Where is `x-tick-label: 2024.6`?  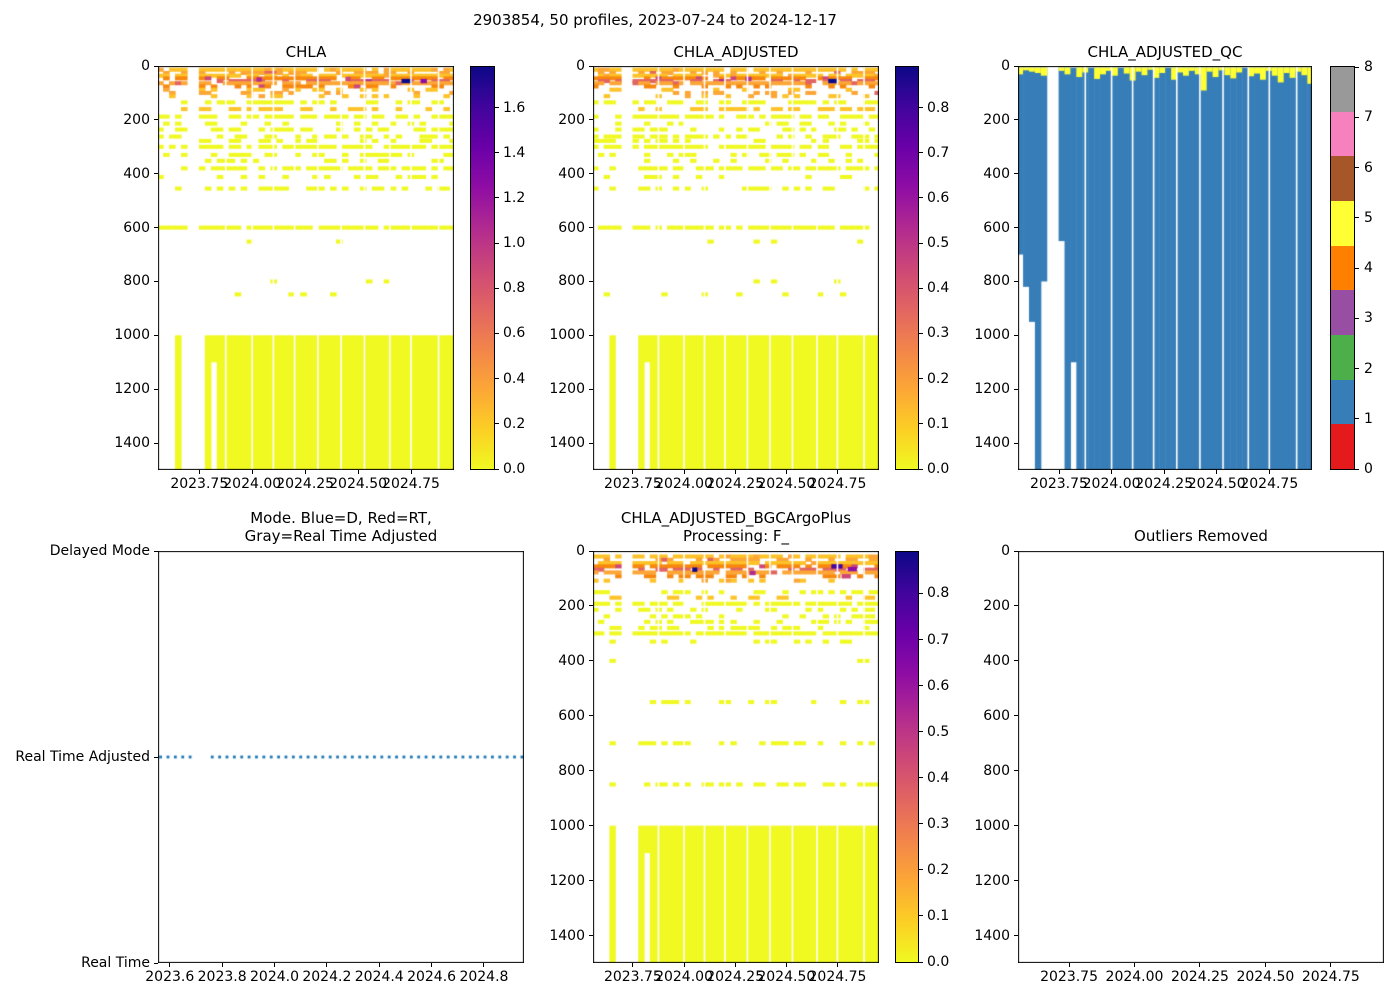 x-tick-label: 2024.6 is located at coordinates (432, 977).